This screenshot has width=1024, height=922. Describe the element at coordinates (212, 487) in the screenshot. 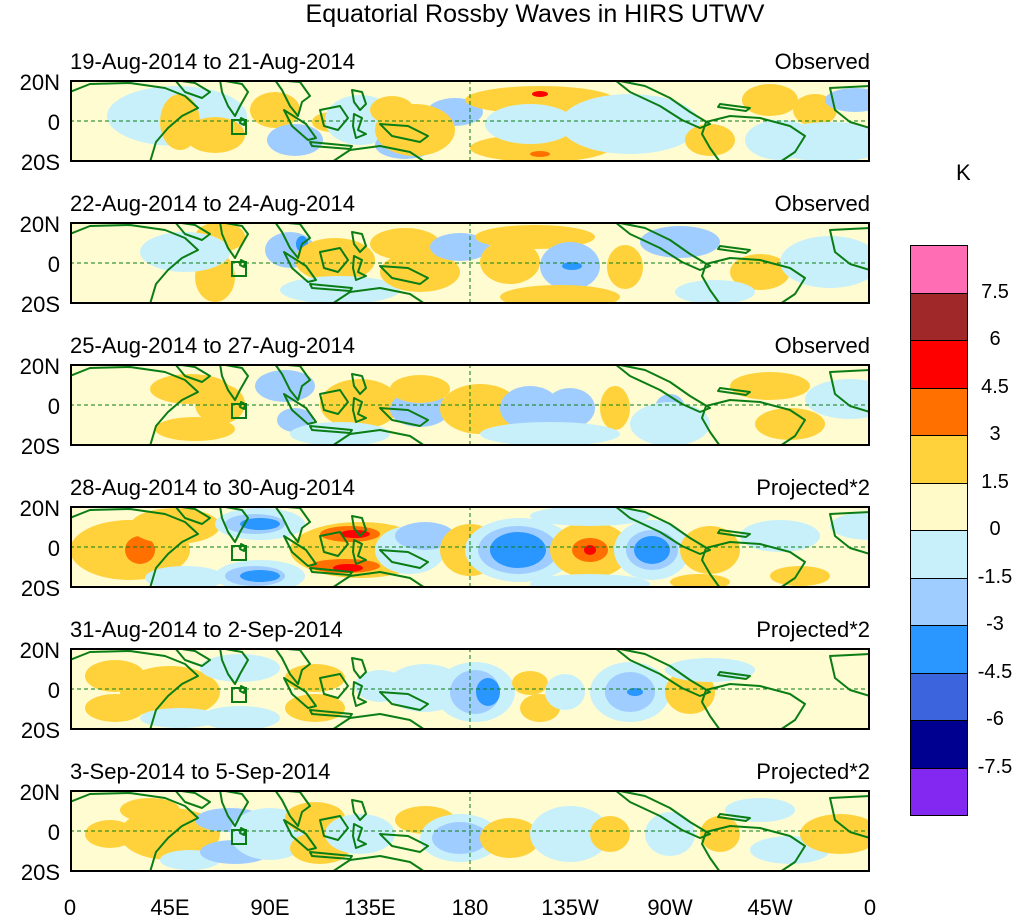

I see `panel-date-range: 28-Aug-2014 to 30-Aug-2014` at that location.